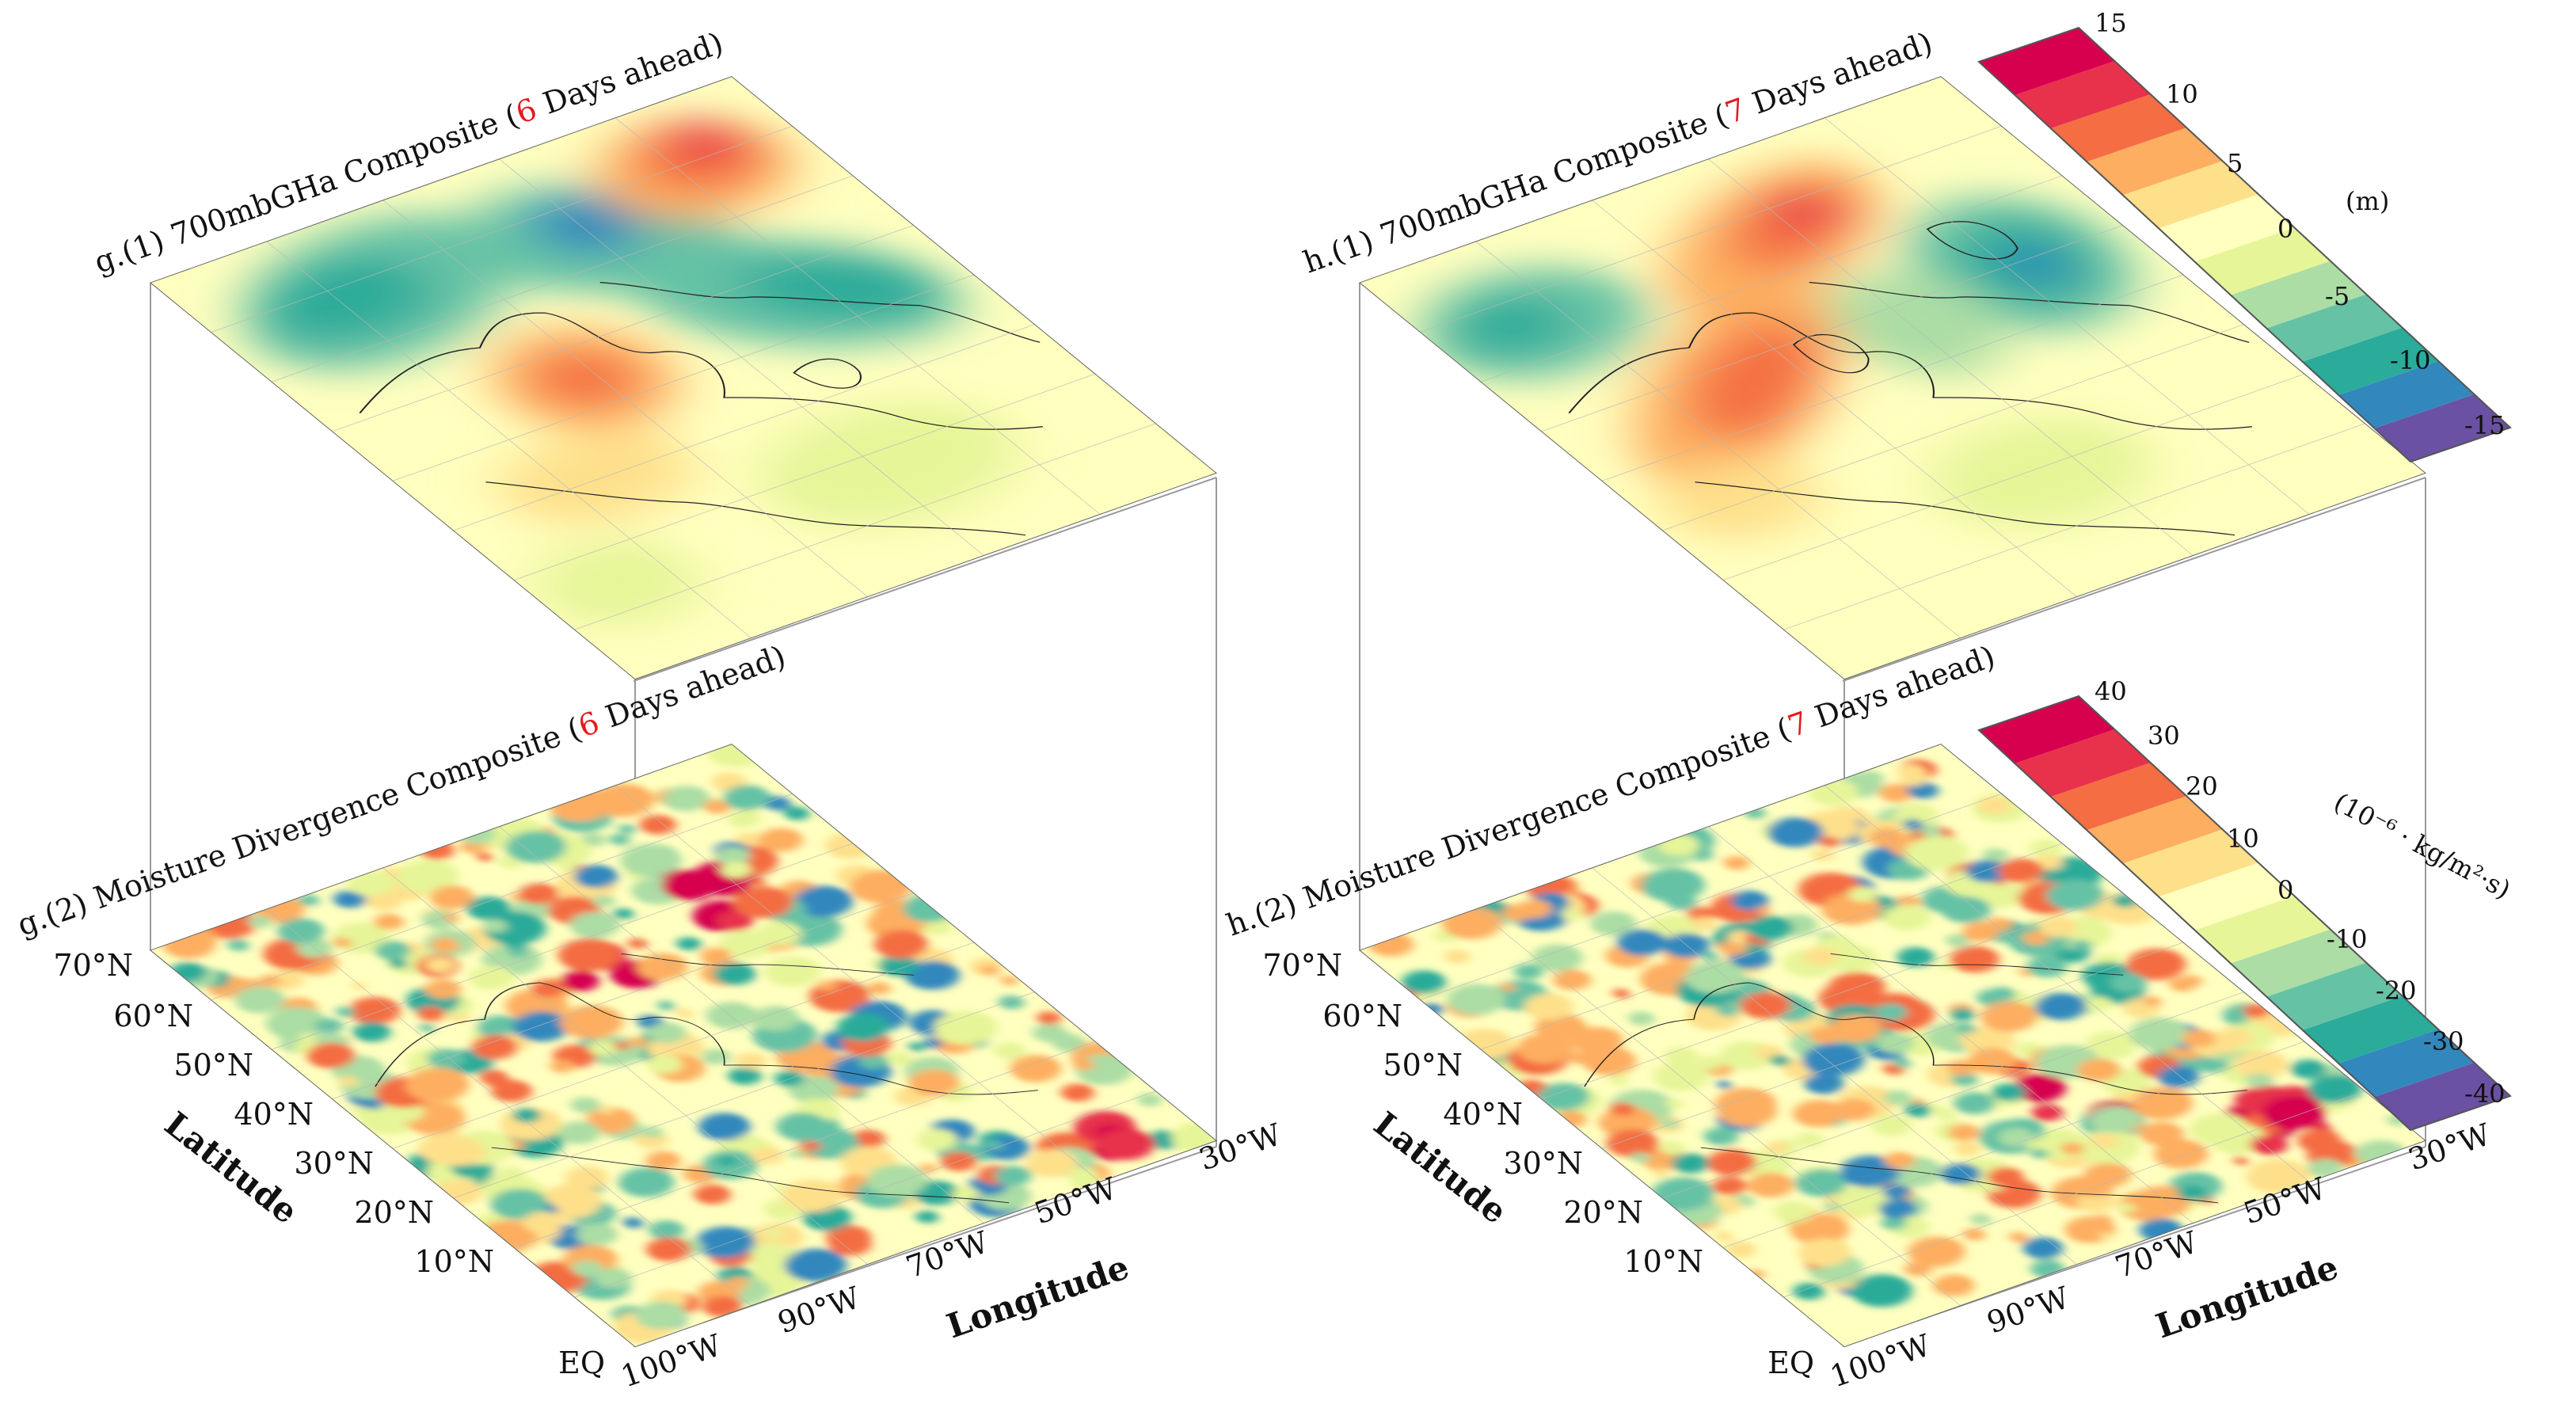 The image size is (2576, 1412). What do you see at coordinates (153, 1016) in the screenshot?
I see `lat-tick-label: 60°N` at bounding box center [153, 1016].